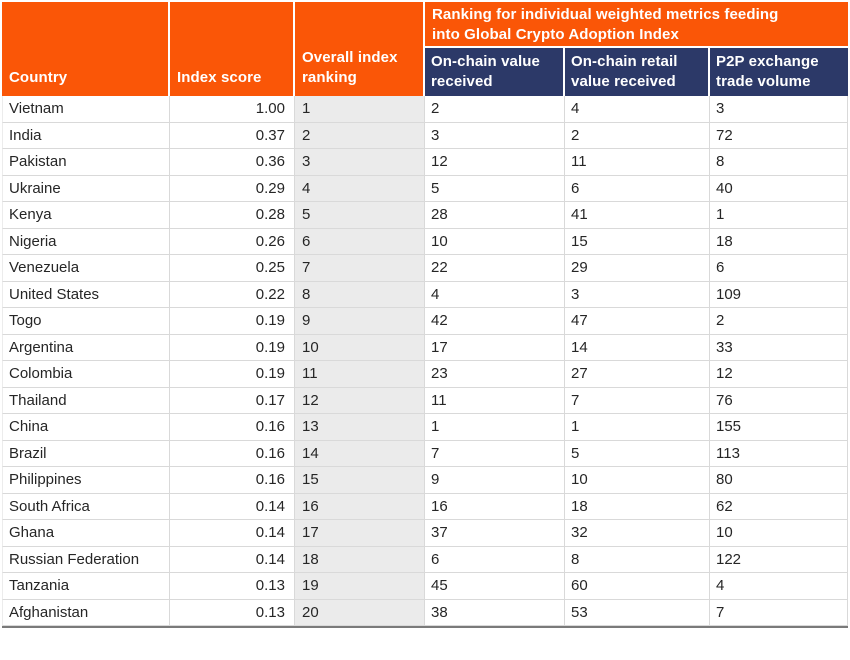 The height and width of the screenshot is (660, 850). I want to click on cell-on-chain-value: 4, so click(495, 294).